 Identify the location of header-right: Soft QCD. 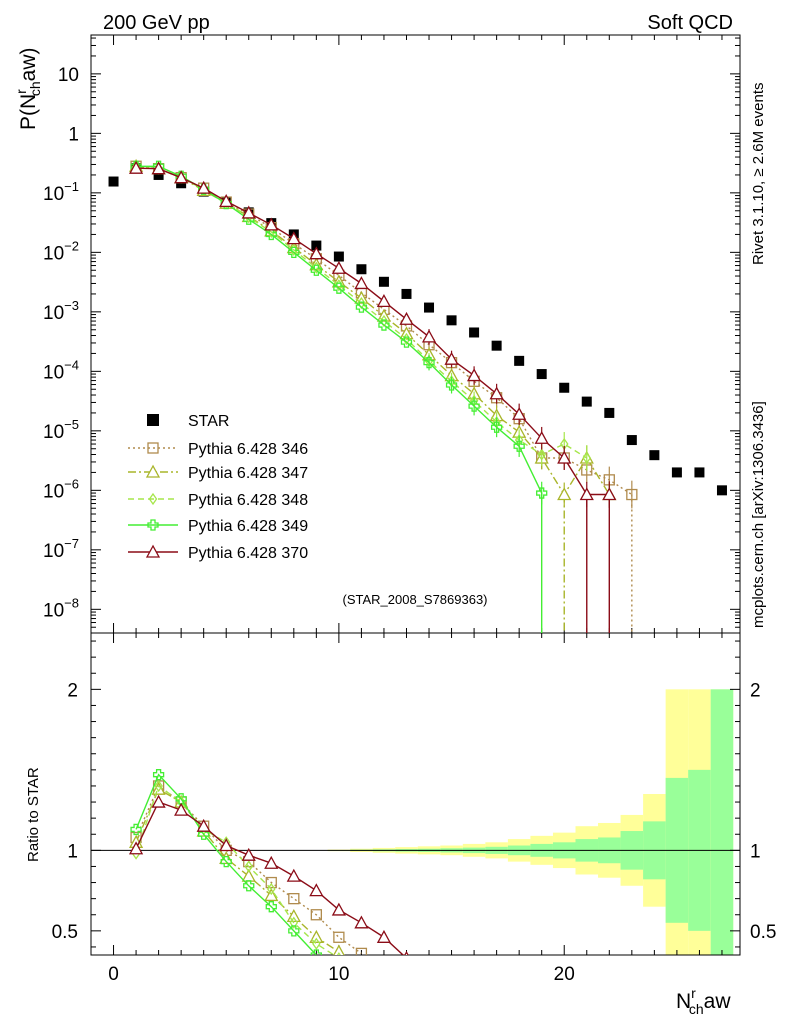
(690, 23).